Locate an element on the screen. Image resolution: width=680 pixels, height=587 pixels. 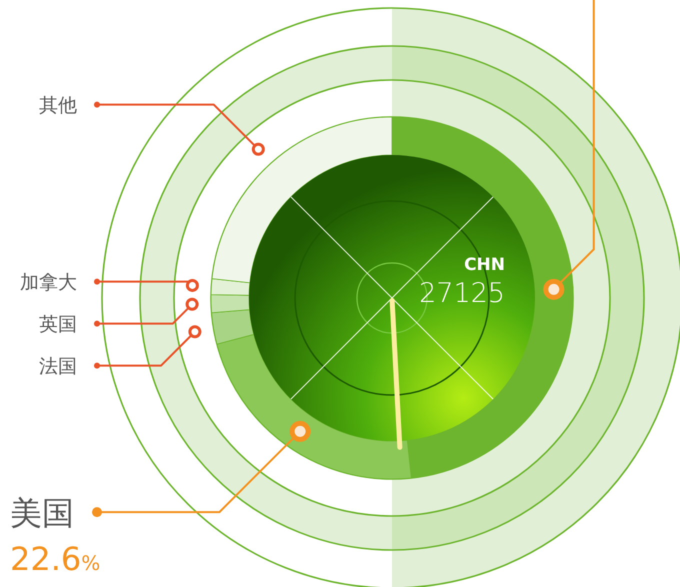
data-label: 22.6% is located at coordinates (55, 559).